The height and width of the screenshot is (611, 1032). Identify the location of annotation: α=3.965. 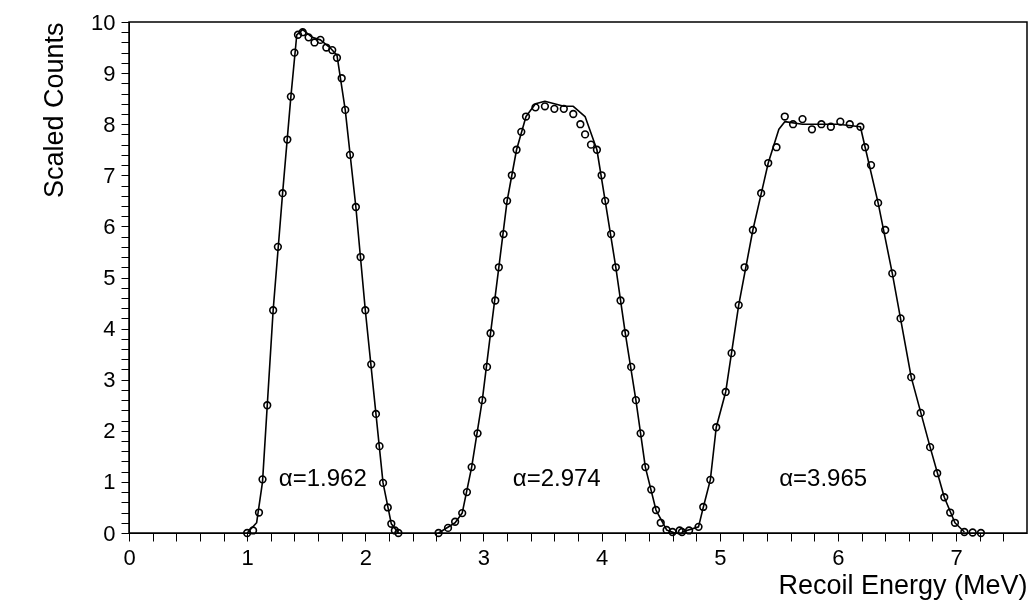
(823, 478).